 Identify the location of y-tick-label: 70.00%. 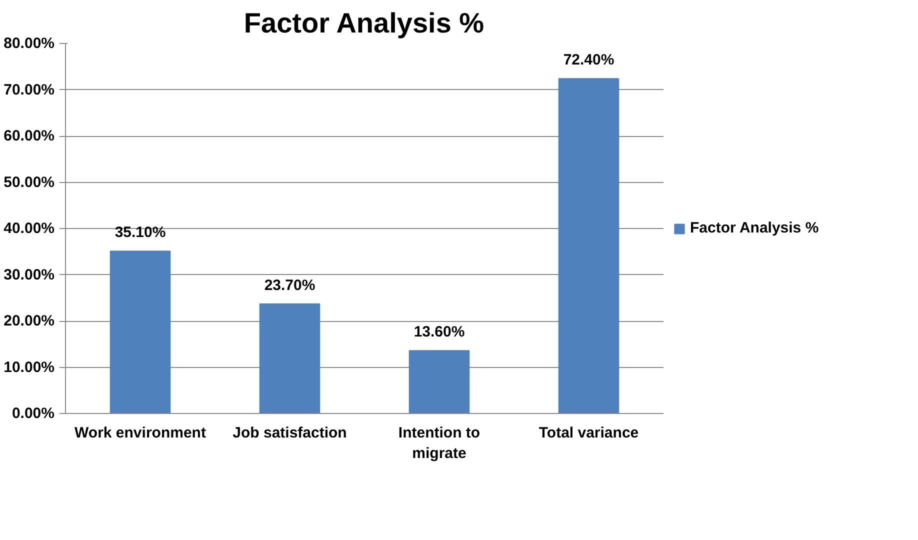
(29, 89).